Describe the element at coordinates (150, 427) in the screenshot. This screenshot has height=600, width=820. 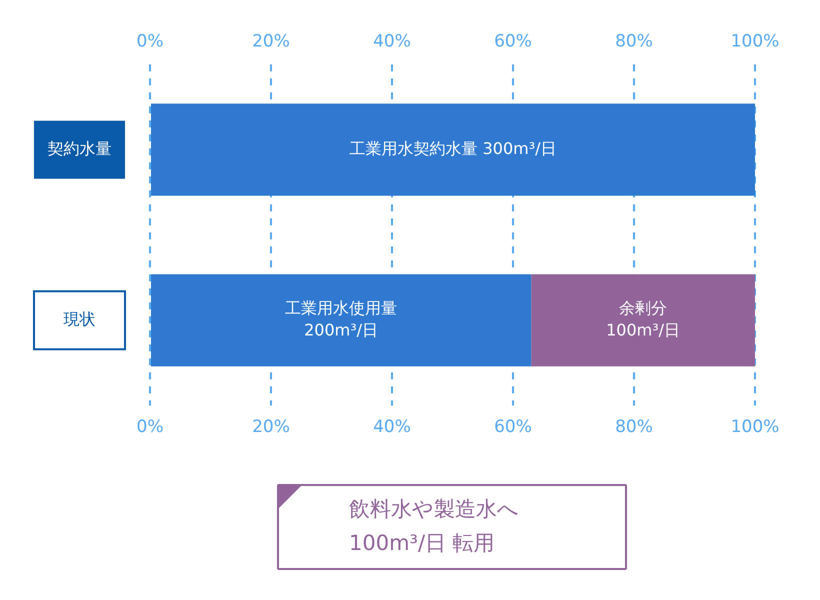
I see `x2-tick-label: 0%` at that location.